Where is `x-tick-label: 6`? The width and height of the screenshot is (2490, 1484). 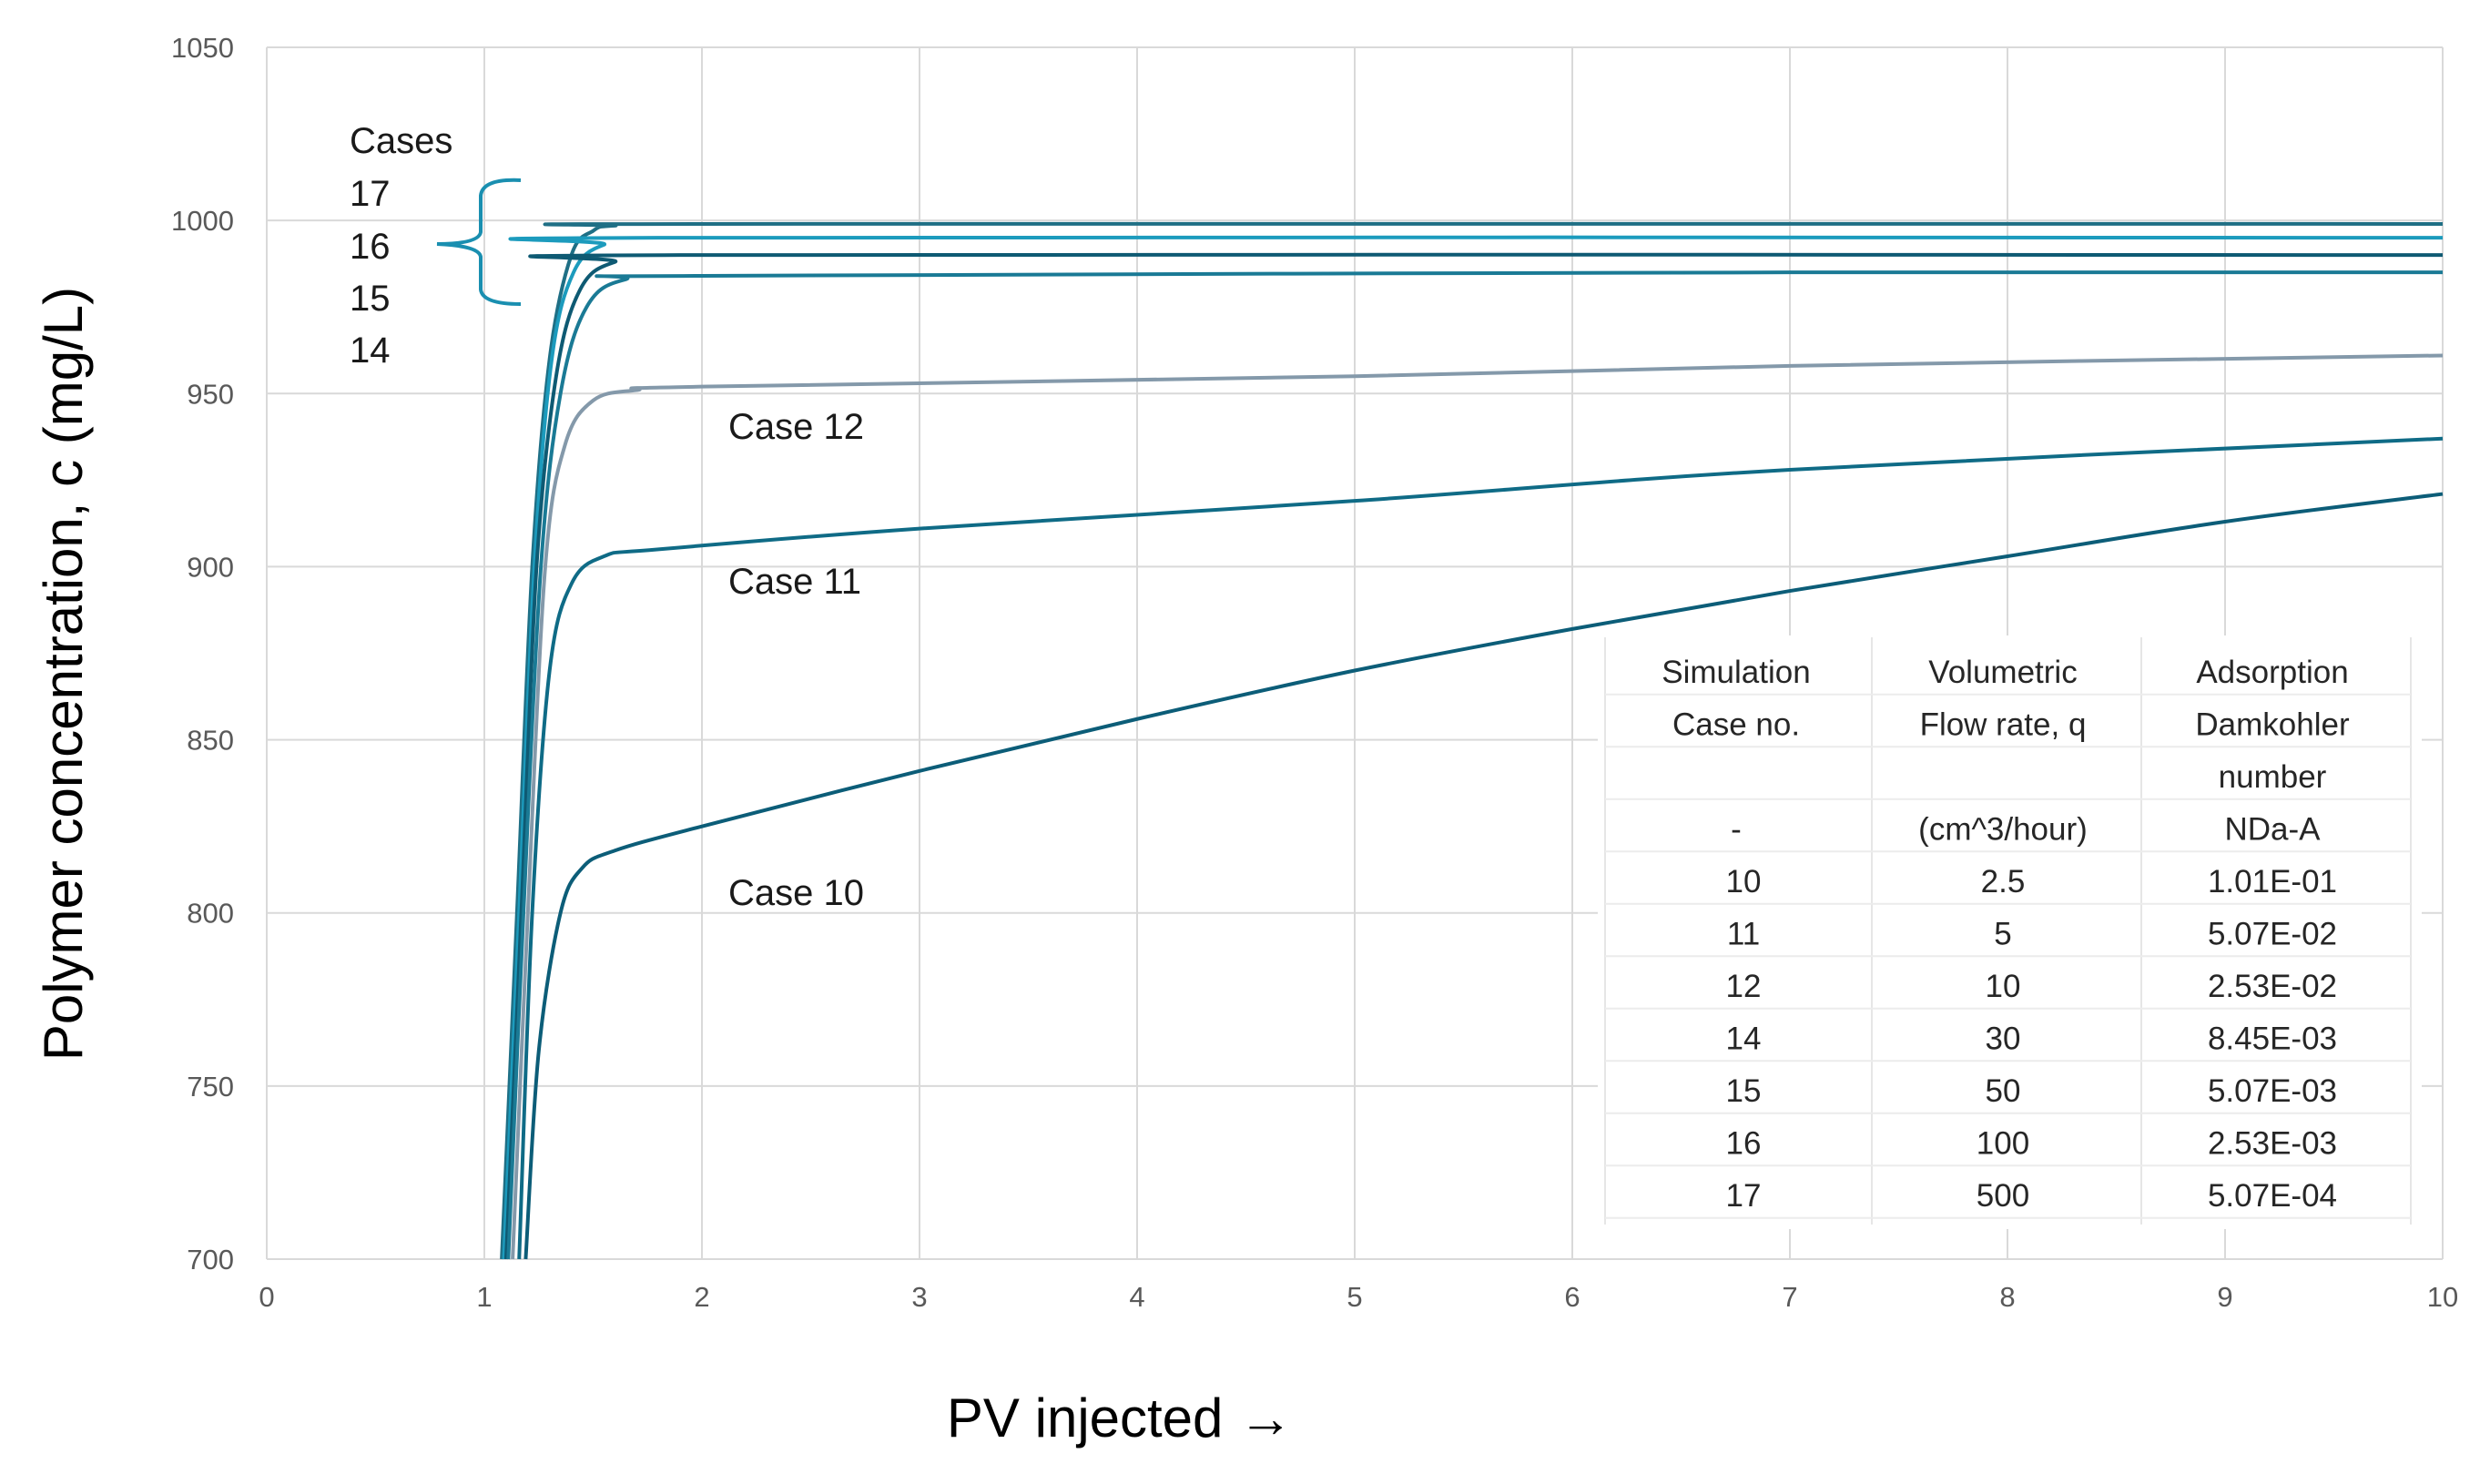 x-tick-label: 6 is located at coordinates (1572, 1297).